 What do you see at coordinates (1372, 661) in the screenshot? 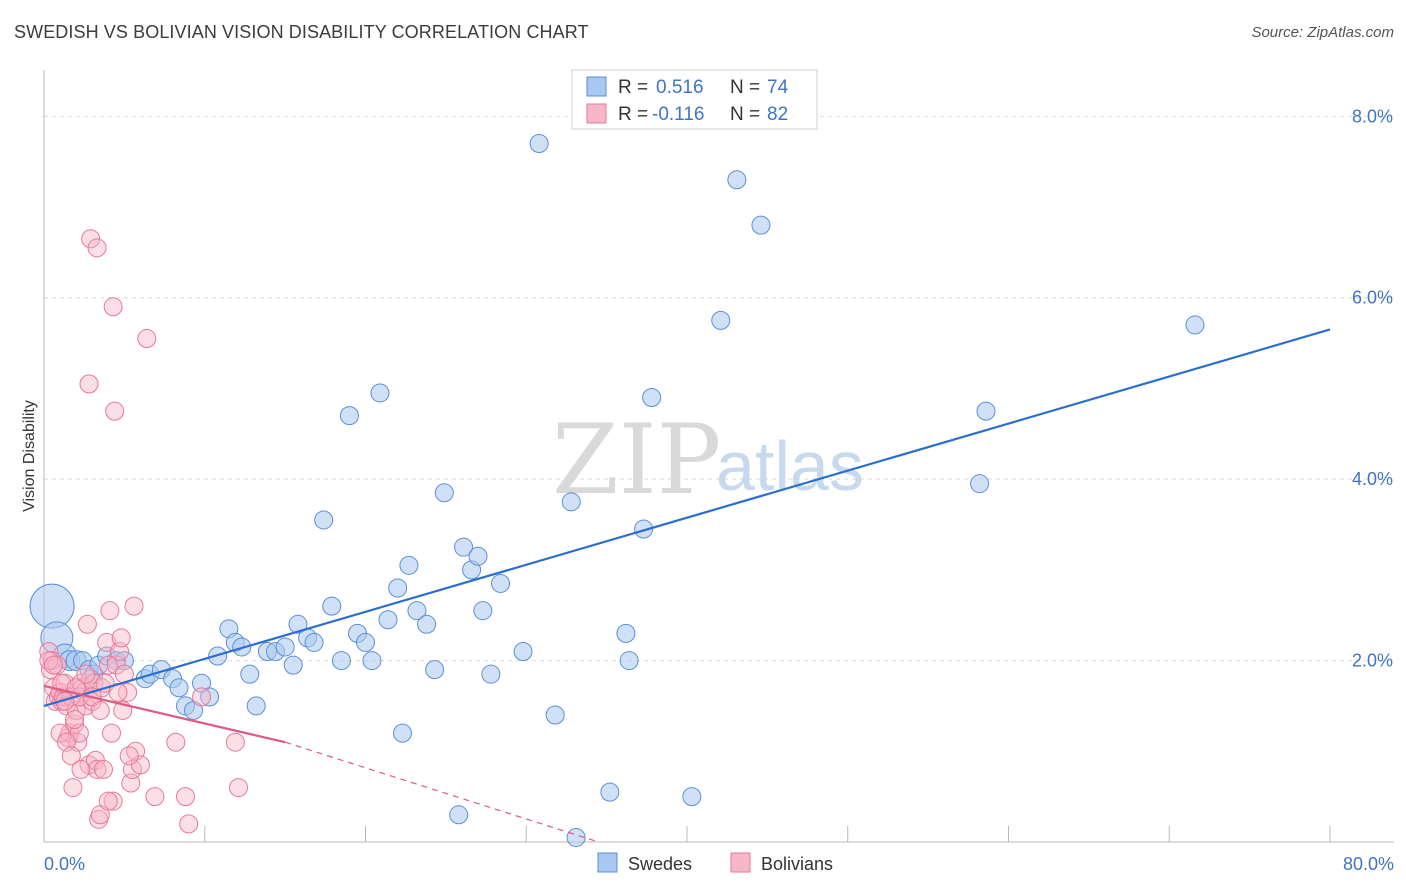
I see `y-tick-label: 2.0%` at bounding box center [1372, 661].